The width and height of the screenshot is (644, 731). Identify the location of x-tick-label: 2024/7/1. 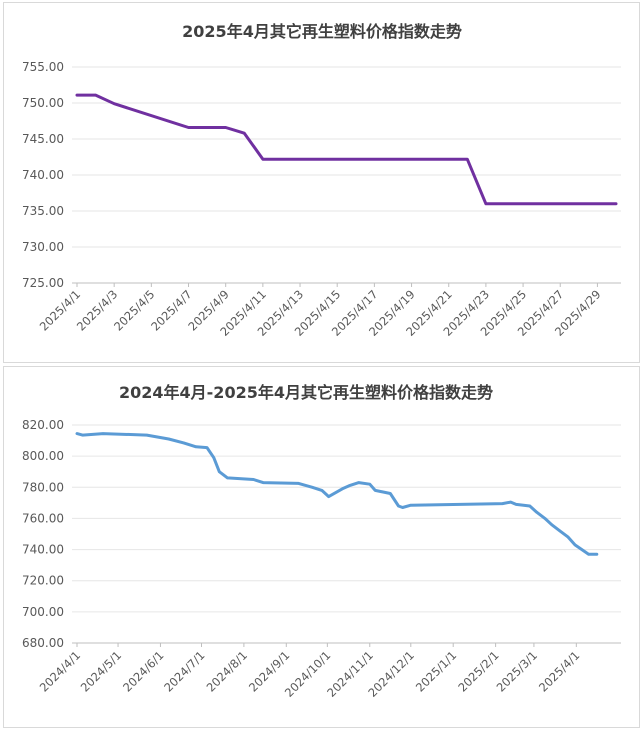
(184, 671).